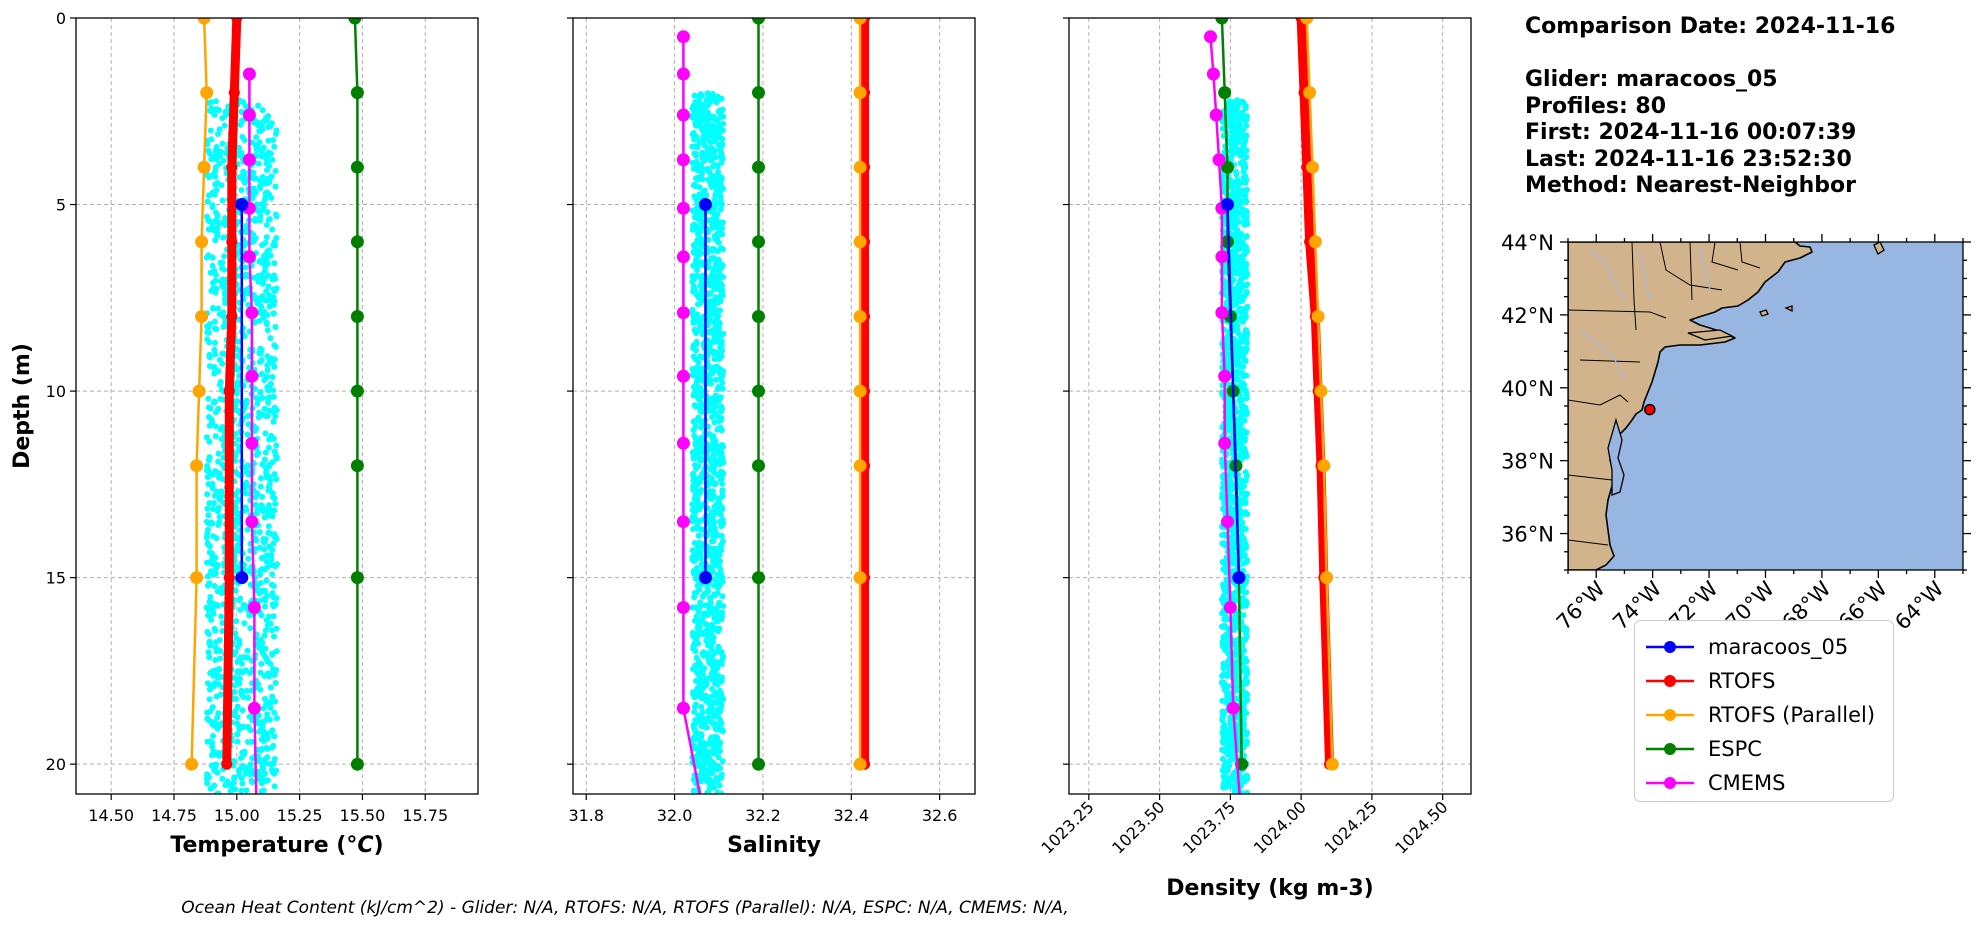 Image resolution: width=1978 pixels, height=934 pixels. I want to click on legend-swatch-rtofs-parallel, so click(1670, 715).